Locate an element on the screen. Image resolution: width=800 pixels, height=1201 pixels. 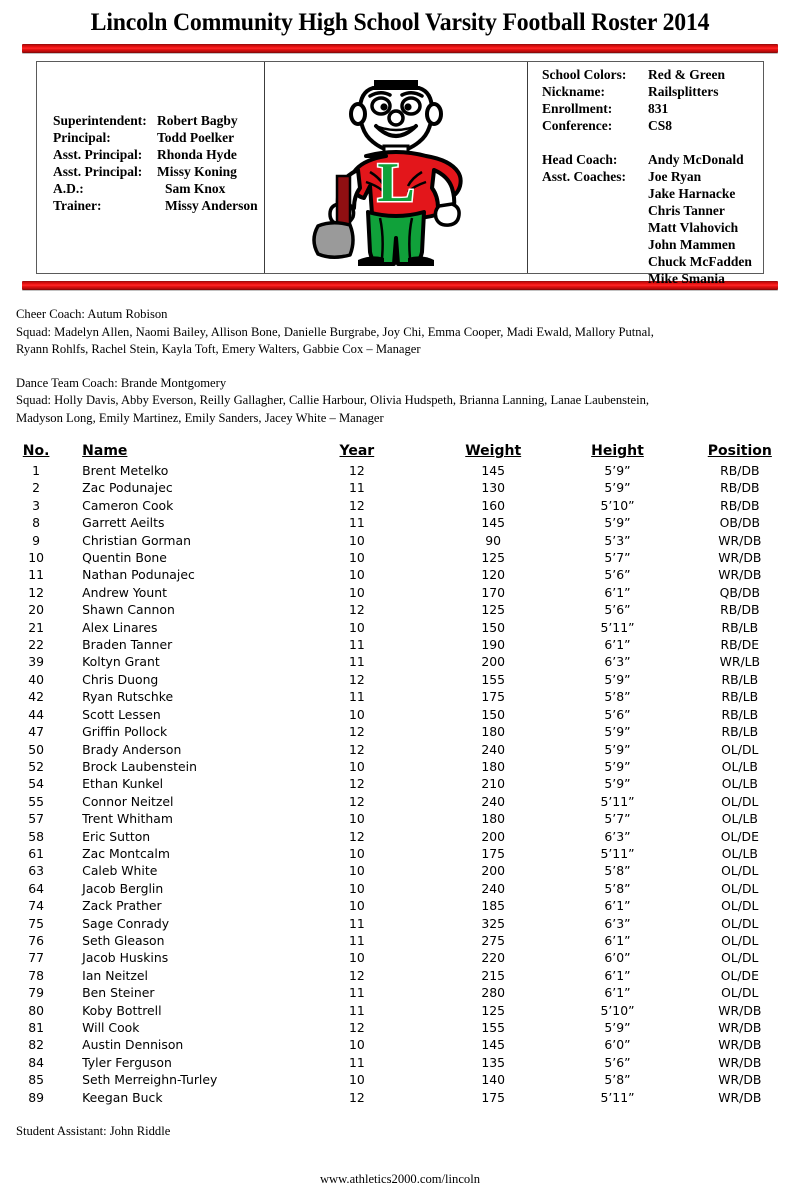
asst-coach-row-value: Chuck McFadden is located at coordinates (700, 261).